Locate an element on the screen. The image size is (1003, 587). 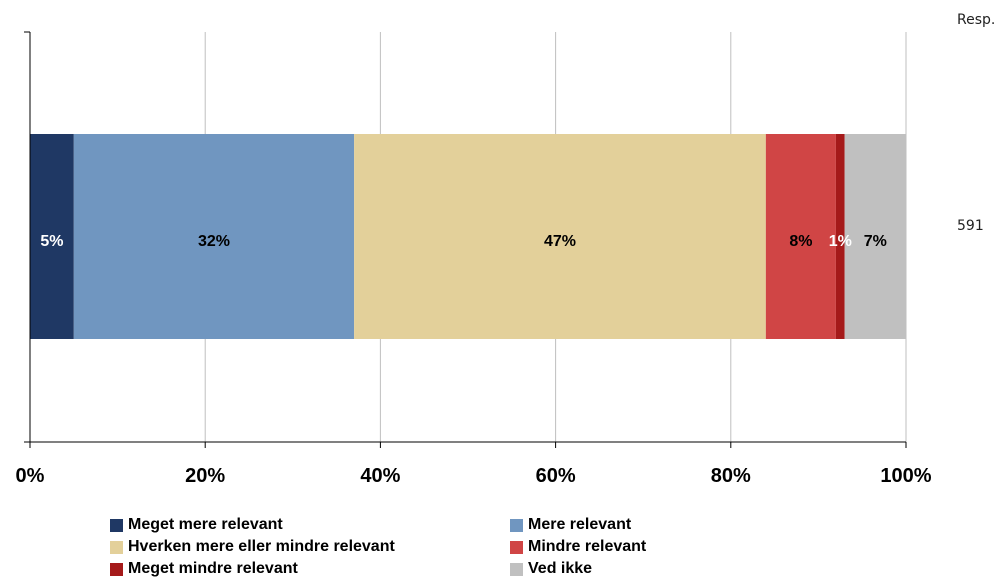
x-tick-label: 0% is located at coordinates (30, 476).